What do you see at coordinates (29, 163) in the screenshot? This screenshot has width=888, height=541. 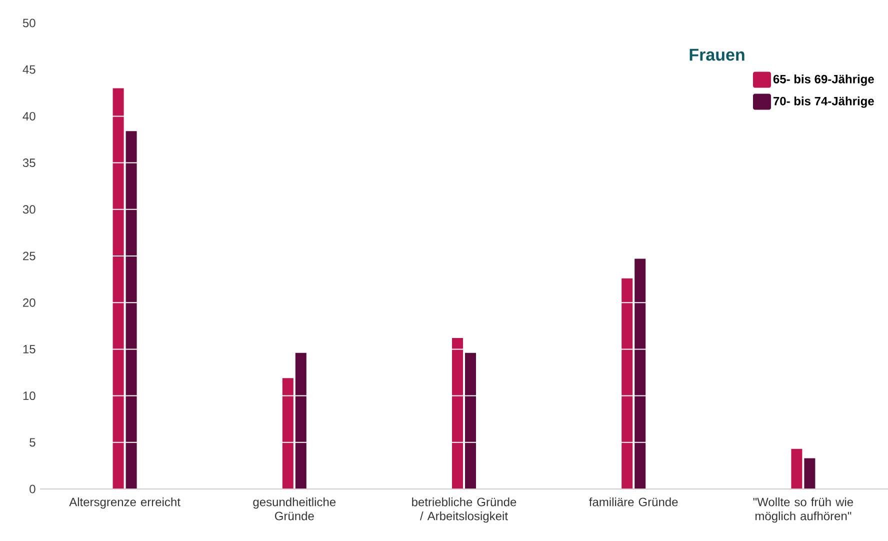 I see `y-tick-label: 35` at bounding box center [29, 163].